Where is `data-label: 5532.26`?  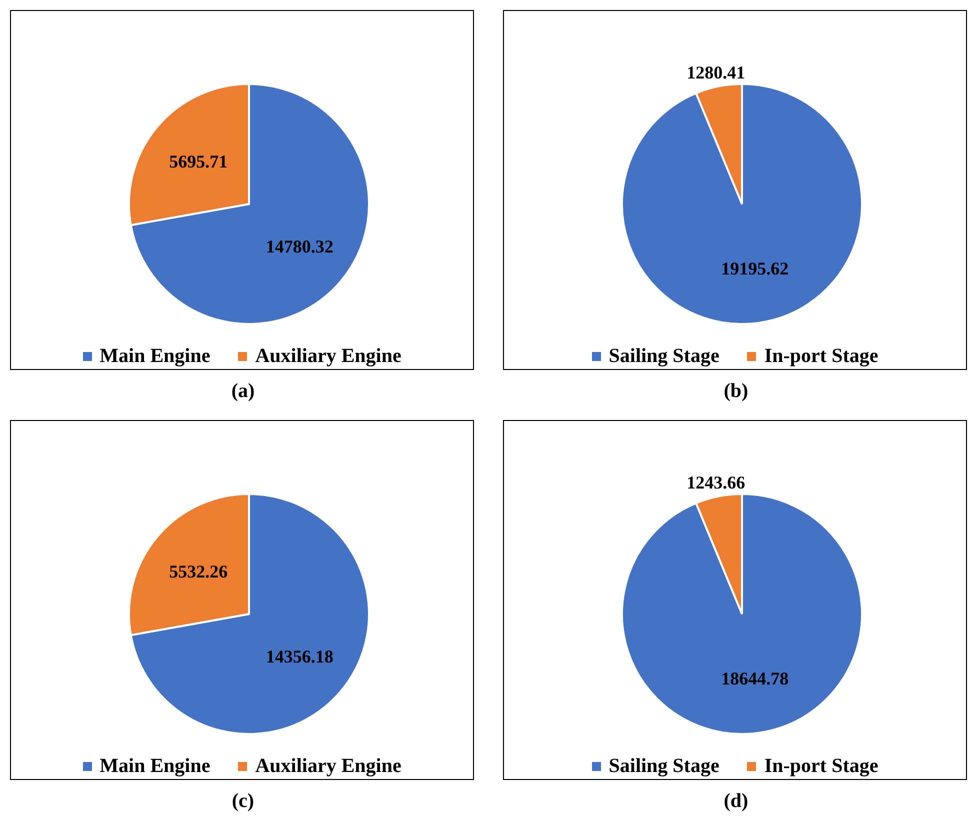 data-label: 5532.26 is located at coordinates (198, 572).